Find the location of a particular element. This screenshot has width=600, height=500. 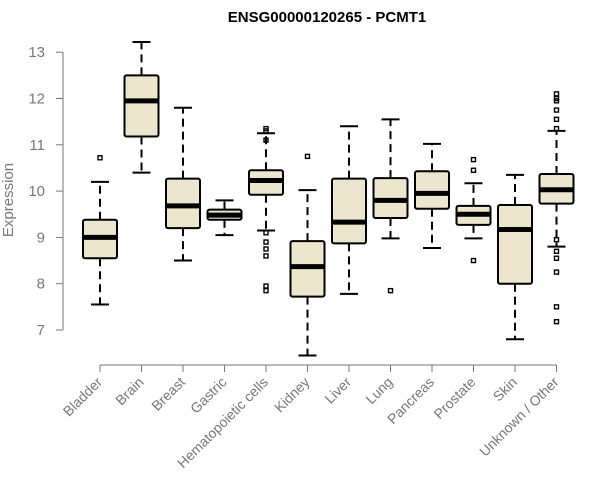

x-tick-label: Bladder is located at coordinates (83, 397).